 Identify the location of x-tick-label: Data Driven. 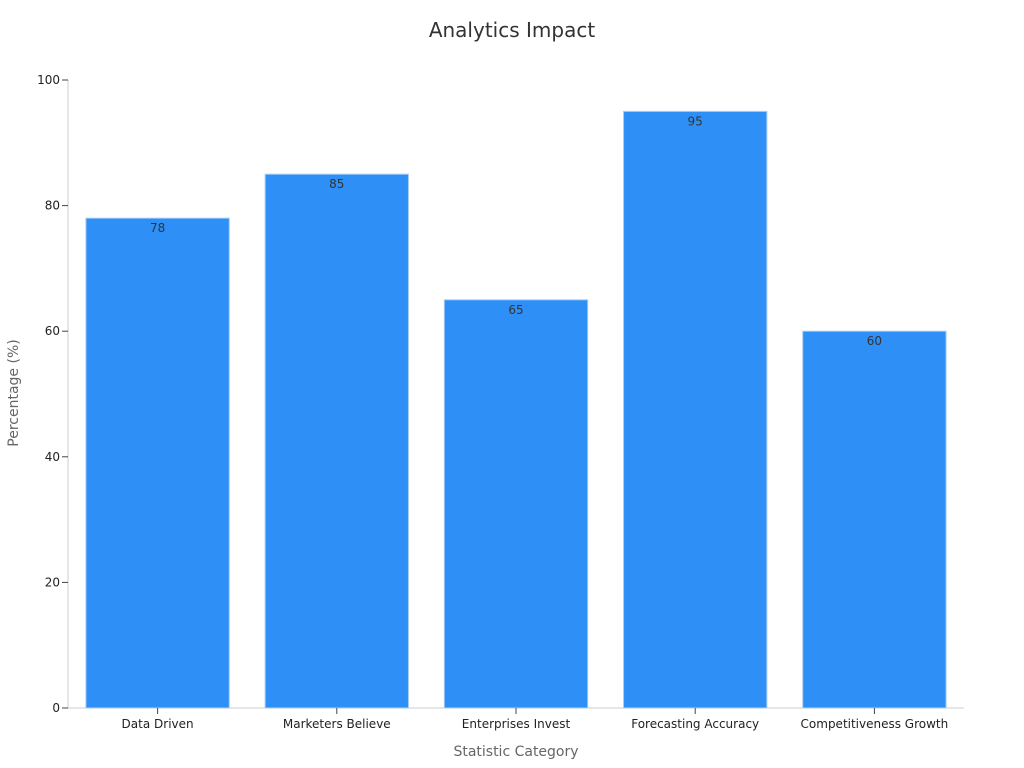
(158, 724).